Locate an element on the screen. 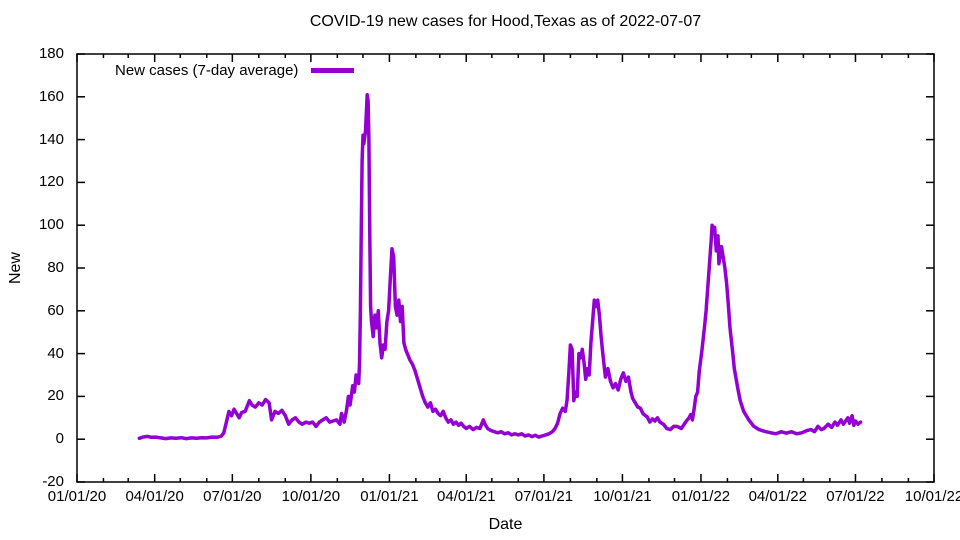  x-tick-label: 10/01/21 is located at coordinates (622, 496).